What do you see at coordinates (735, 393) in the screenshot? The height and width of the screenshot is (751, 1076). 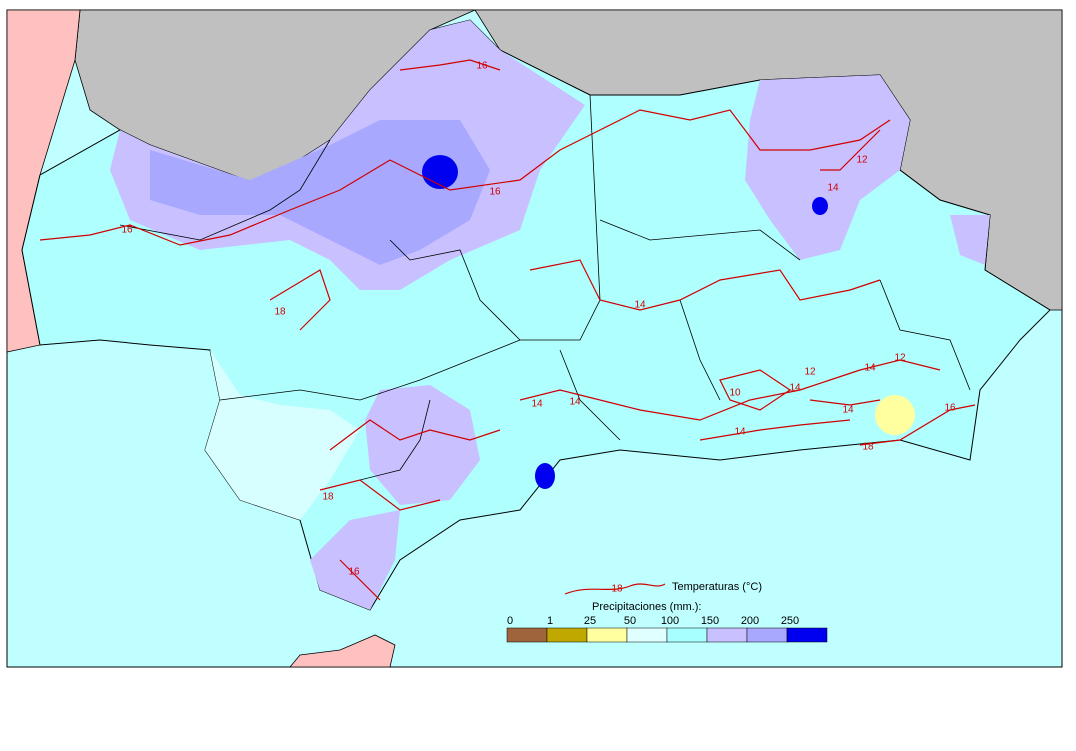 I see `contour-label: 10` at bounding box center [735, 393].